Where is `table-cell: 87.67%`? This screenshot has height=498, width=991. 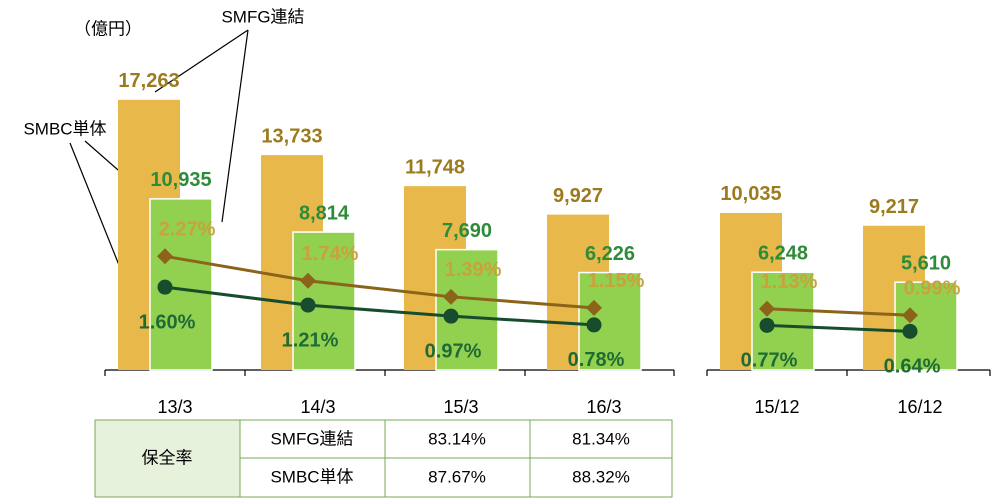 table-cell: 87.67% is located at coordinates (457, 476).